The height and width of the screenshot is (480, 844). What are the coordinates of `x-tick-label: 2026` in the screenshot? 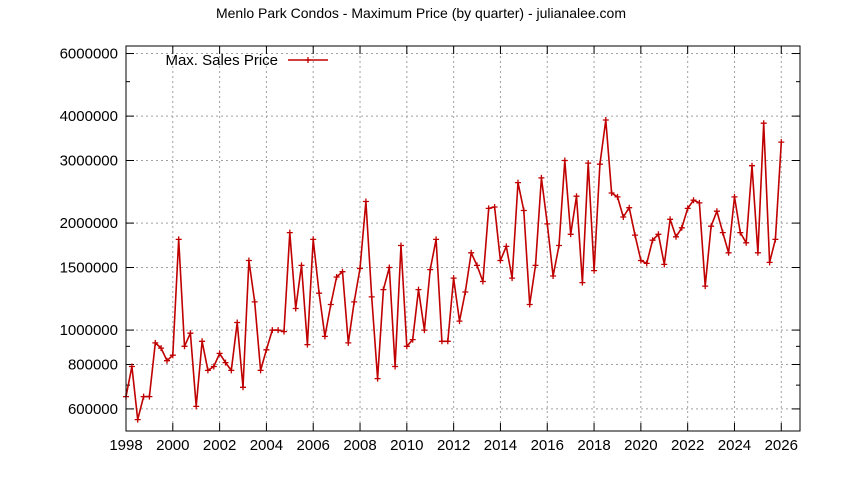 It's located at (781, 445).